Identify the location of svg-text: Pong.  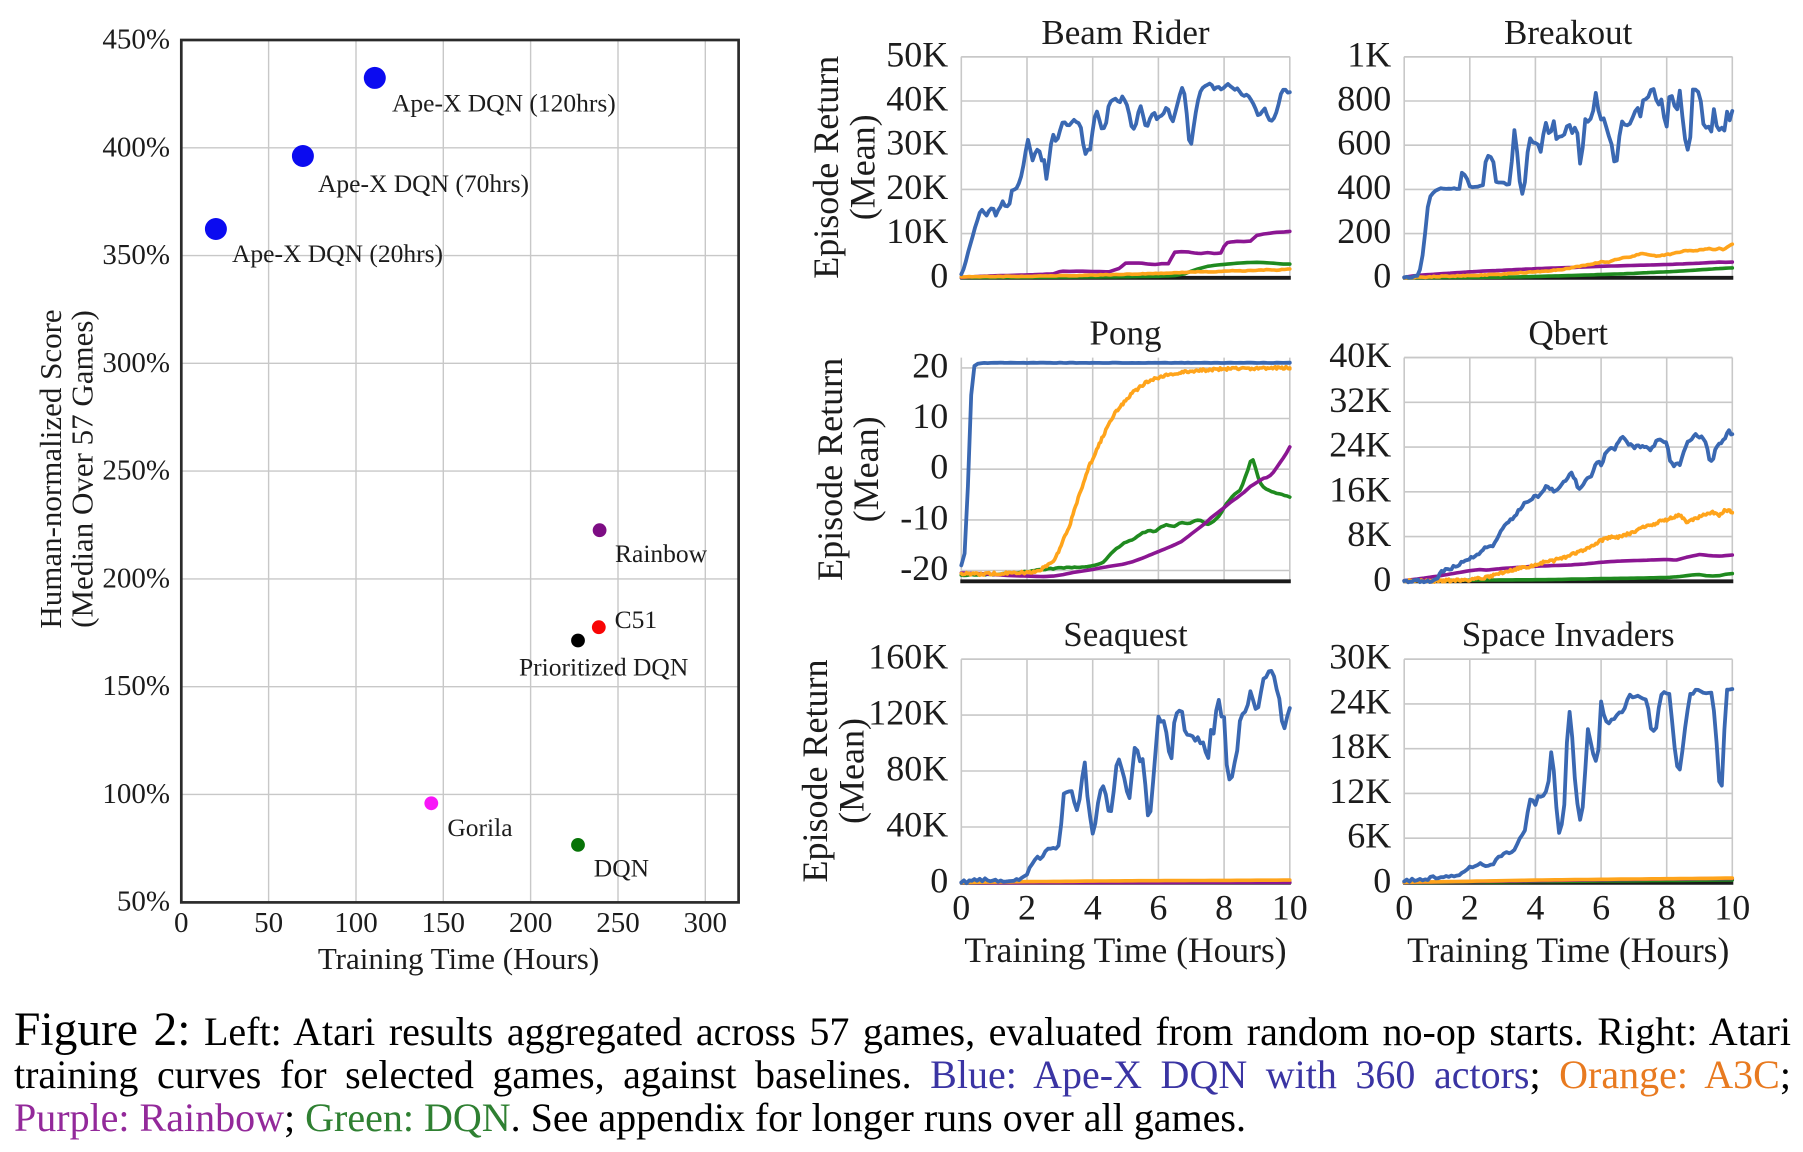
(1126, 333).